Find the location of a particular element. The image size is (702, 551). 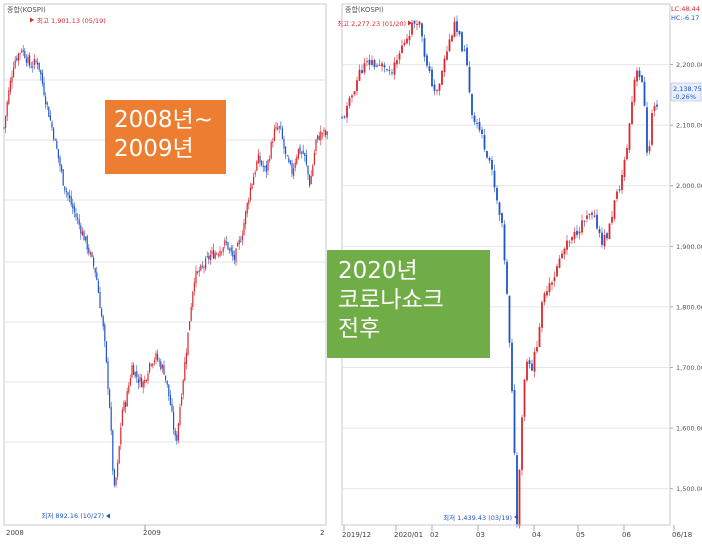

callout-line: 2008년~ is located at coordinates (163, 120).